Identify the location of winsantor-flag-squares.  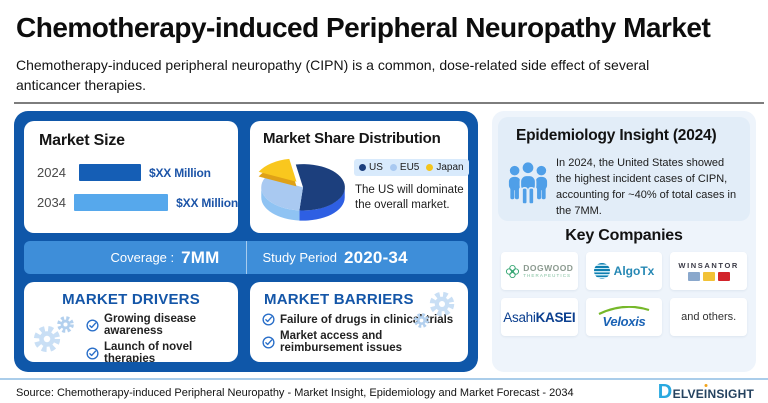
(708, 277).